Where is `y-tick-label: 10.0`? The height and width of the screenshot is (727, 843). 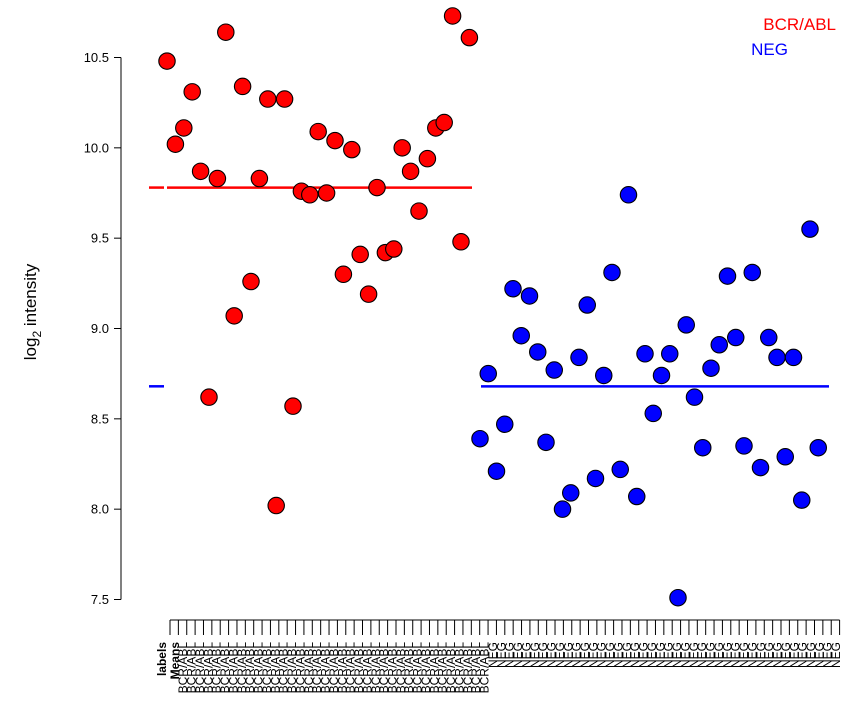
y-tick-label: 10.0 is located at coordinates (96, 147).